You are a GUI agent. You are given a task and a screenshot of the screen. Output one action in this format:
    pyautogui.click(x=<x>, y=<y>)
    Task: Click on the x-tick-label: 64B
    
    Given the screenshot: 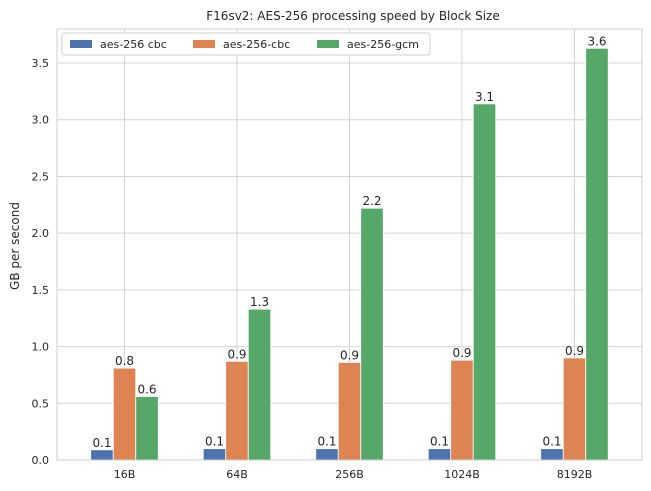 What is the action you would take?
    pyautogui.click(x=237, y=474)
    